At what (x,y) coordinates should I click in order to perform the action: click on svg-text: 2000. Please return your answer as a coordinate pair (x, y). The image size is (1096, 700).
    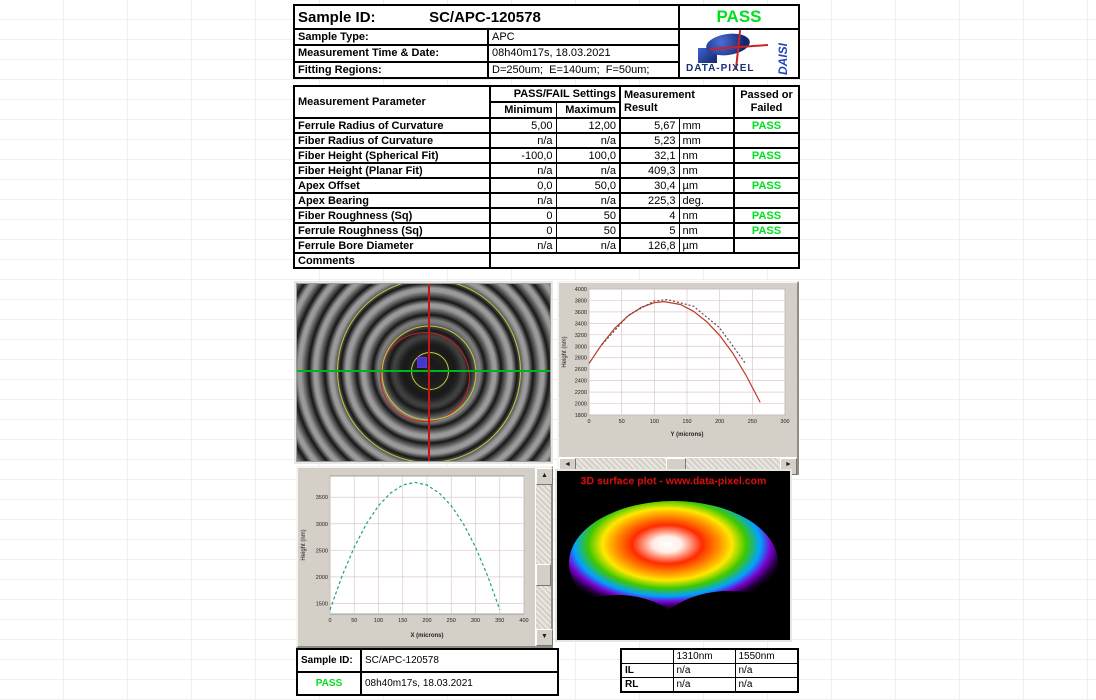
    Looking at the image, I should click on (322, 578).